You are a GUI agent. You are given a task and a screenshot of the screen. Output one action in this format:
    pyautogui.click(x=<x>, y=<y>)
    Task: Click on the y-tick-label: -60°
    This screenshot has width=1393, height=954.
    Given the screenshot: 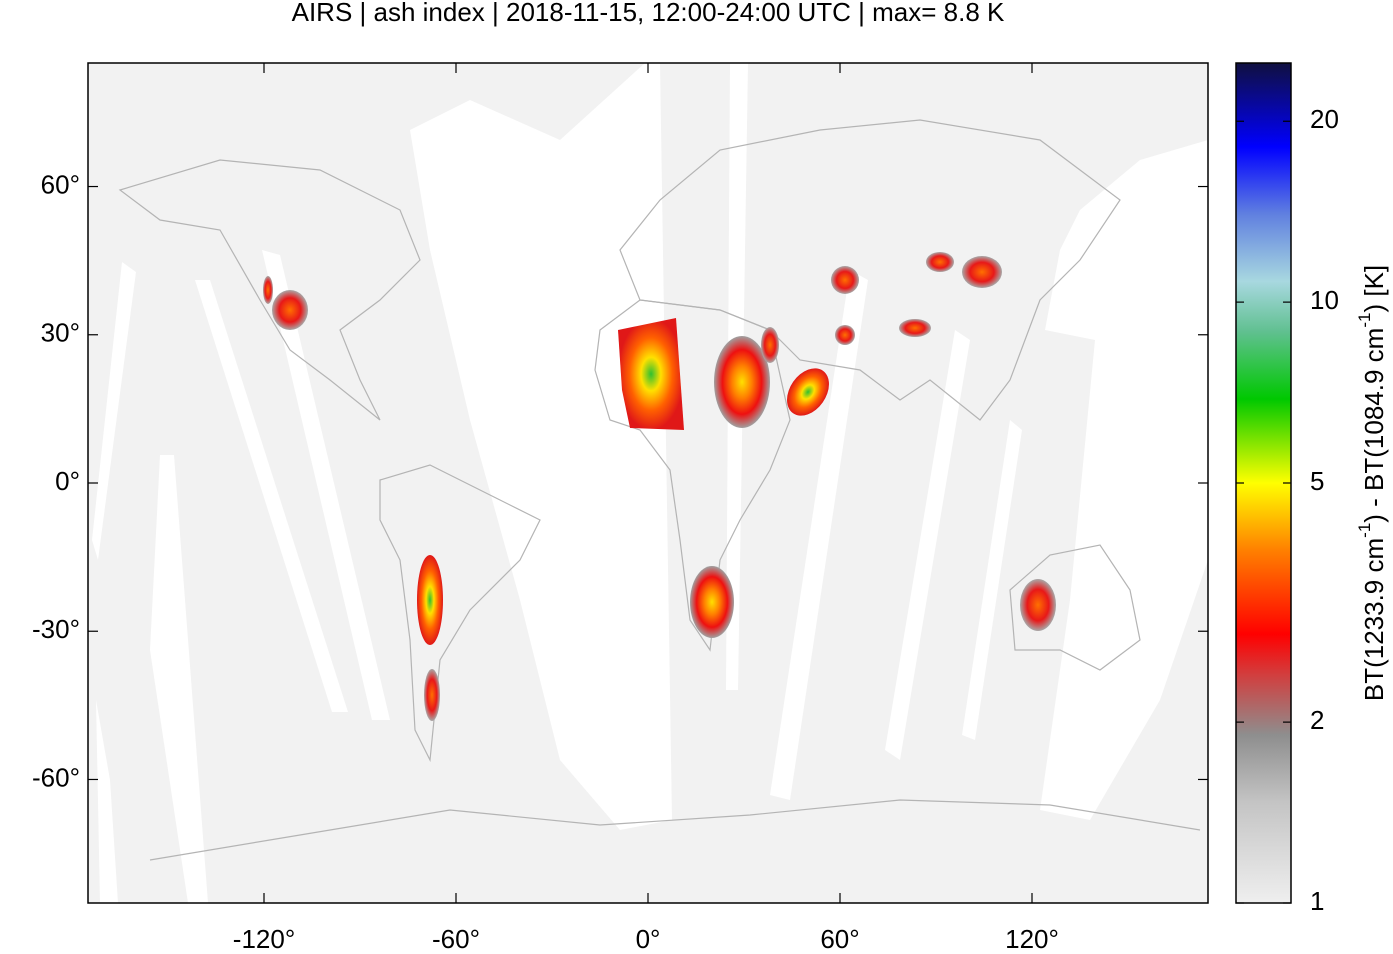 What is the action you would take?
    pyautogui.click(x=56, y=777)
    